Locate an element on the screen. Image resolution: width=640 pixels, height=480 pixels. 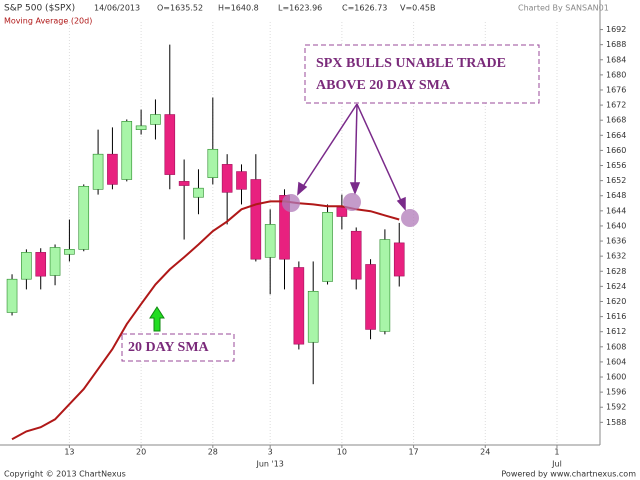
header-high: H=1640.8 is located at coordinates (238, 8).